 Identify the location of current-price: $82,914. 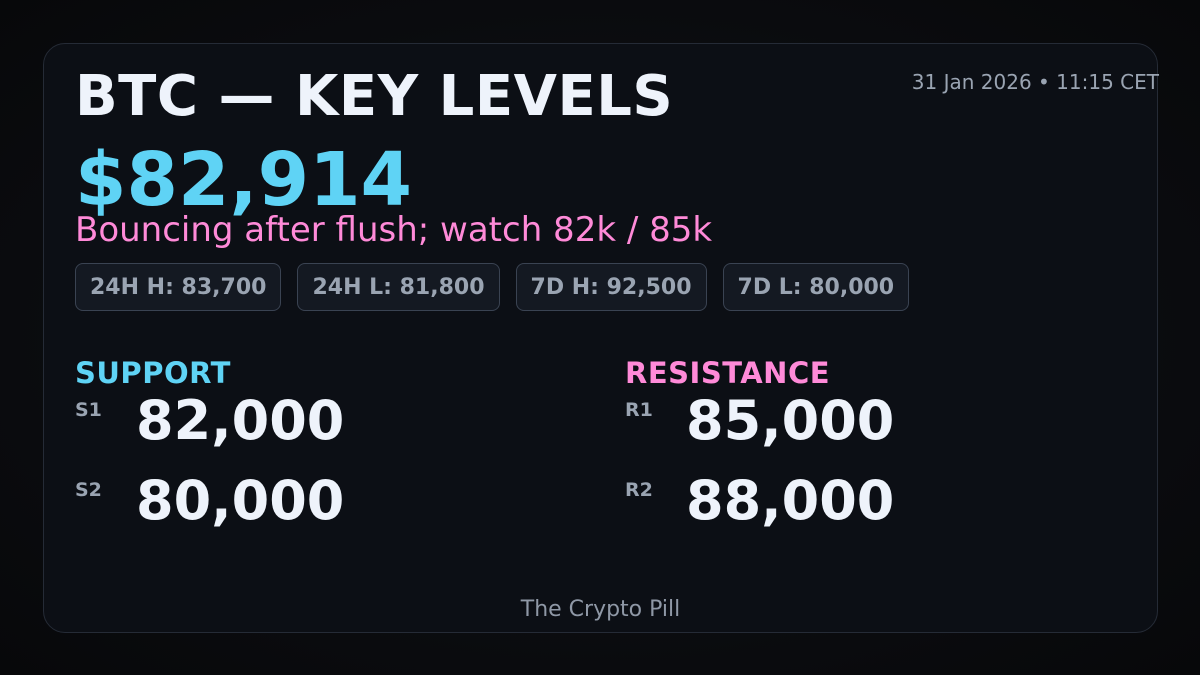
(244, 180).